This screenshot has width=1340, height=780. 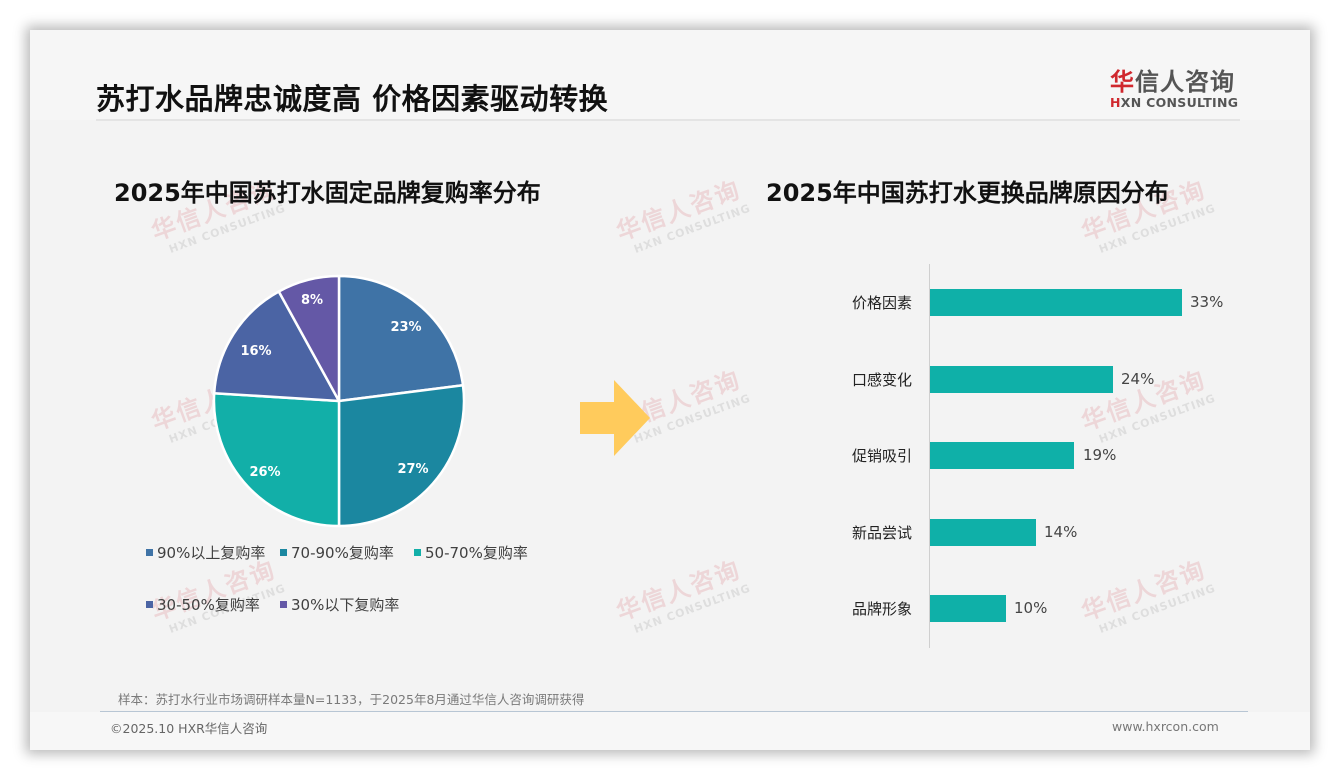 What do you see at coordinates (1031, 608) in the screenshot?
I see `bar-value-label: 10%` at bounding box center [1031, 608].